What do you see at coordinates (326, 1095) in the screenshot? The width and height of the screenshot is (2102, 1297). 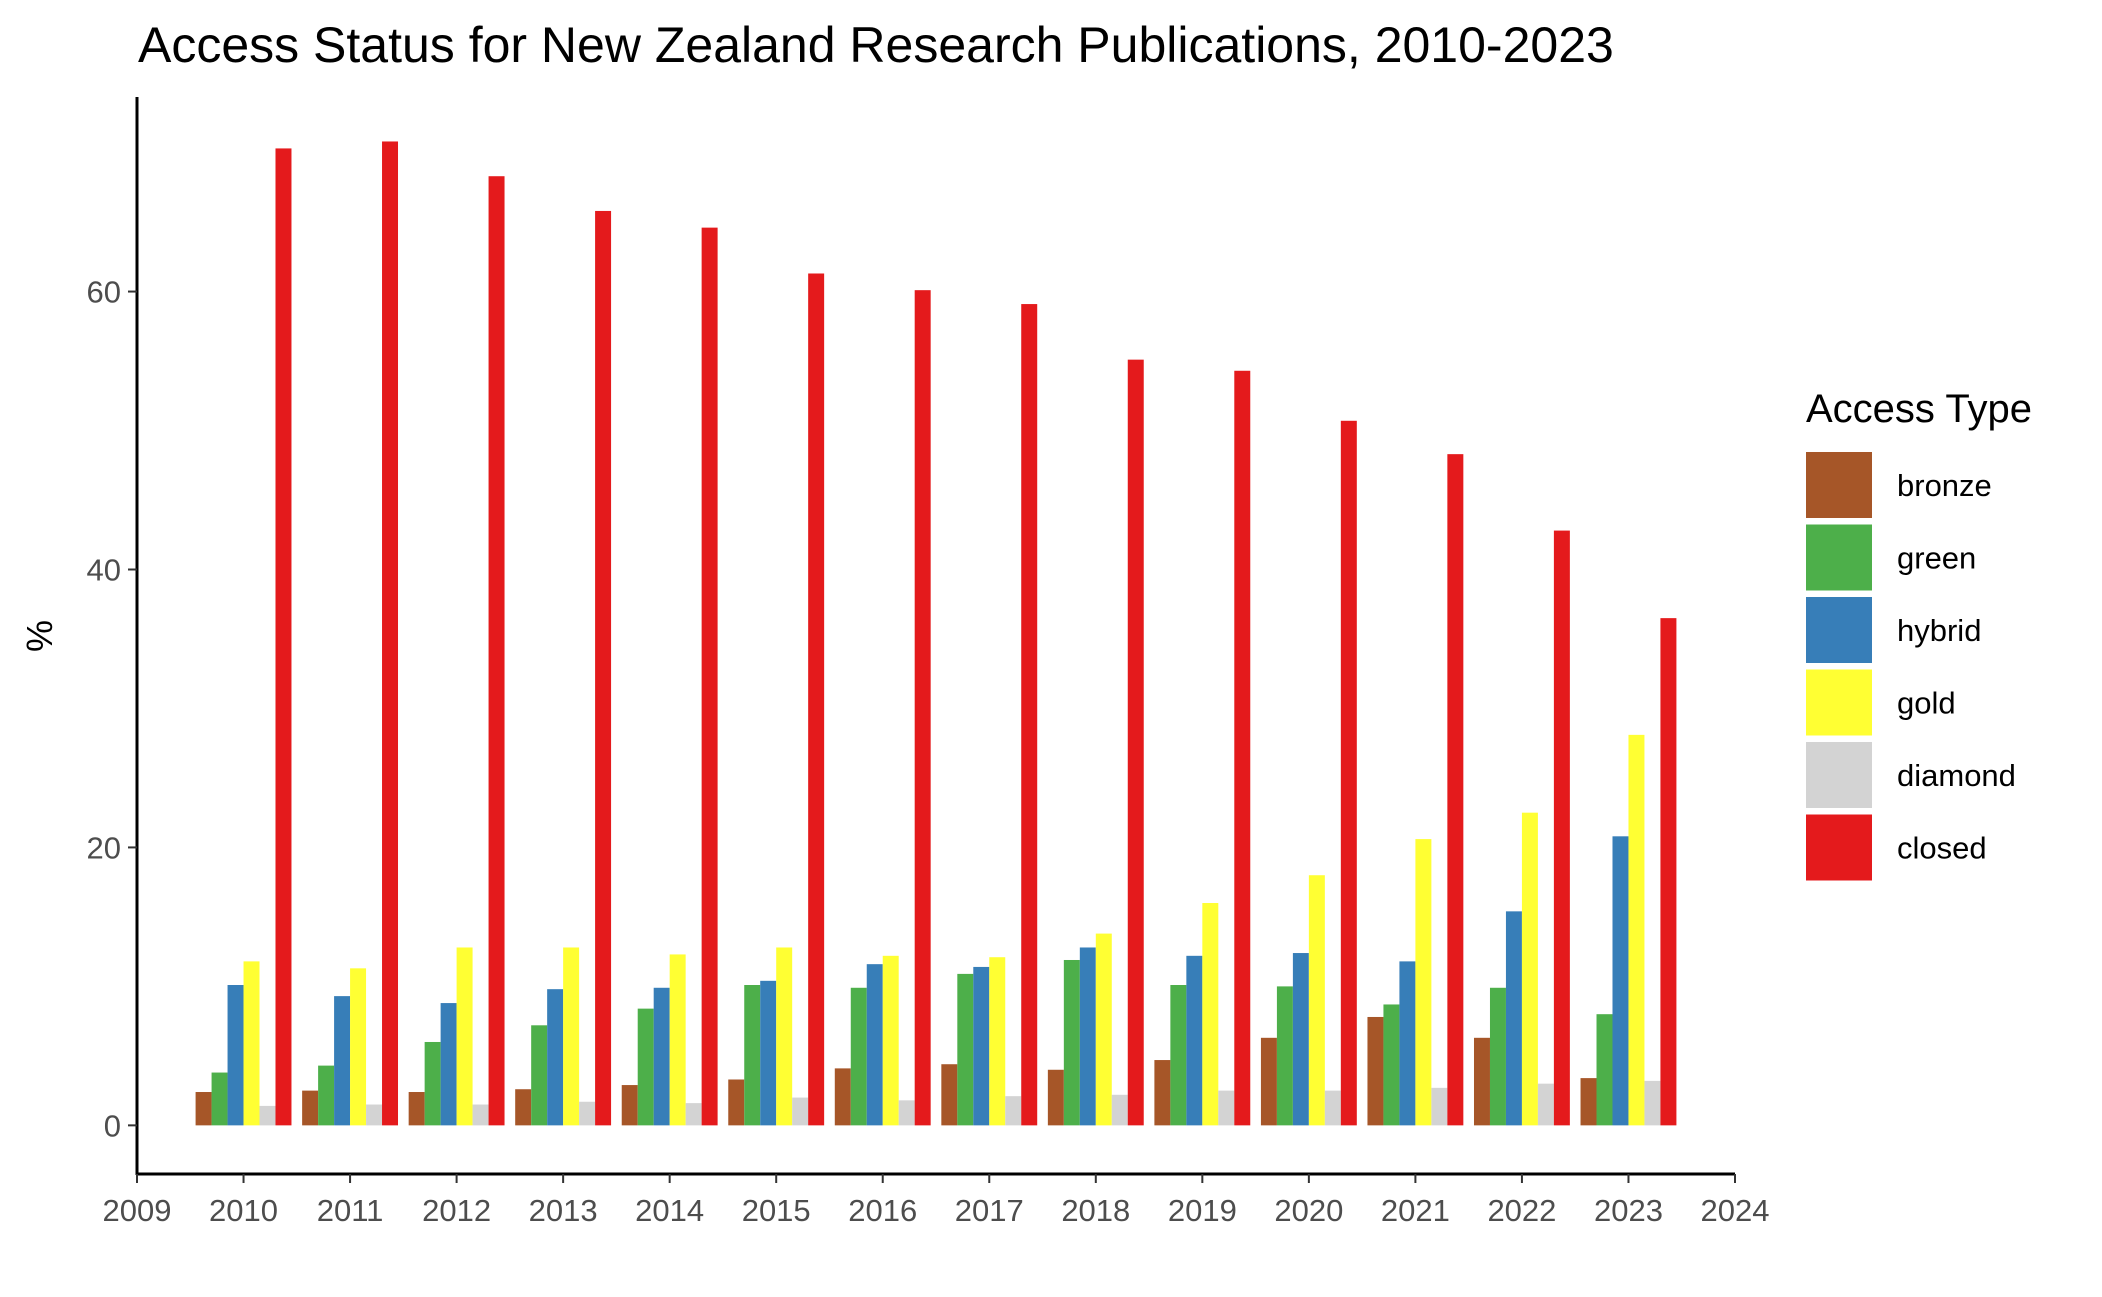 I see `bar-green-2011` at bounding box center [326, 1095].